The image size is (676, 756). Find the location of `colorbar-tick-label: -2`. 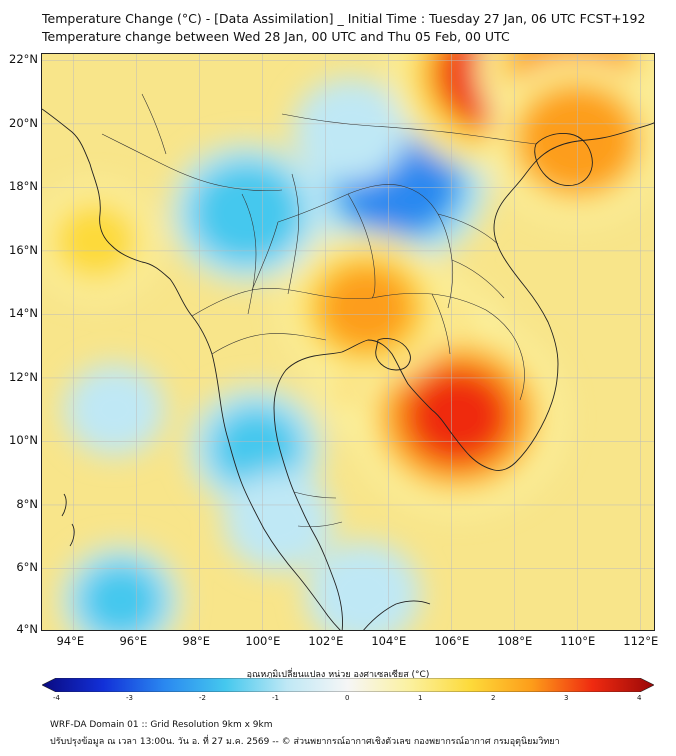

colorbar-tick-label: -2 is located at coordinates (202, 698).